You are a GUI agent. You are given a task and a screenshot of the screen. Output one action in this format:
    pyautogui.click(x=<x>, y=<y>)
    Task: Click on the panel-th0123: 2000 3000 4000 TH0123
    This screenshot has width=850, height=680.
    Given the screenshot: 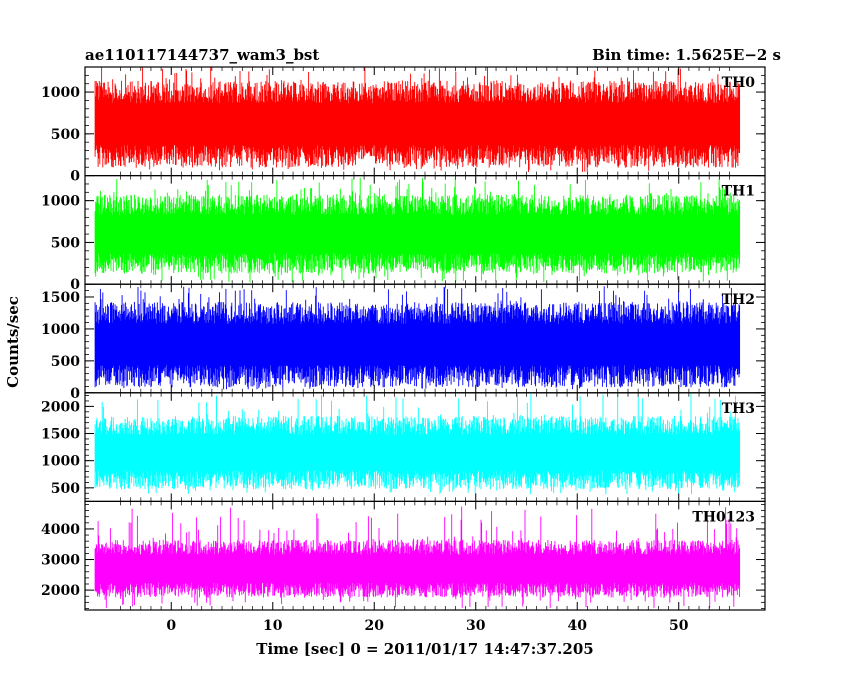 What is the action you would take?
    pyautogui.click(x=403, y=555)
    